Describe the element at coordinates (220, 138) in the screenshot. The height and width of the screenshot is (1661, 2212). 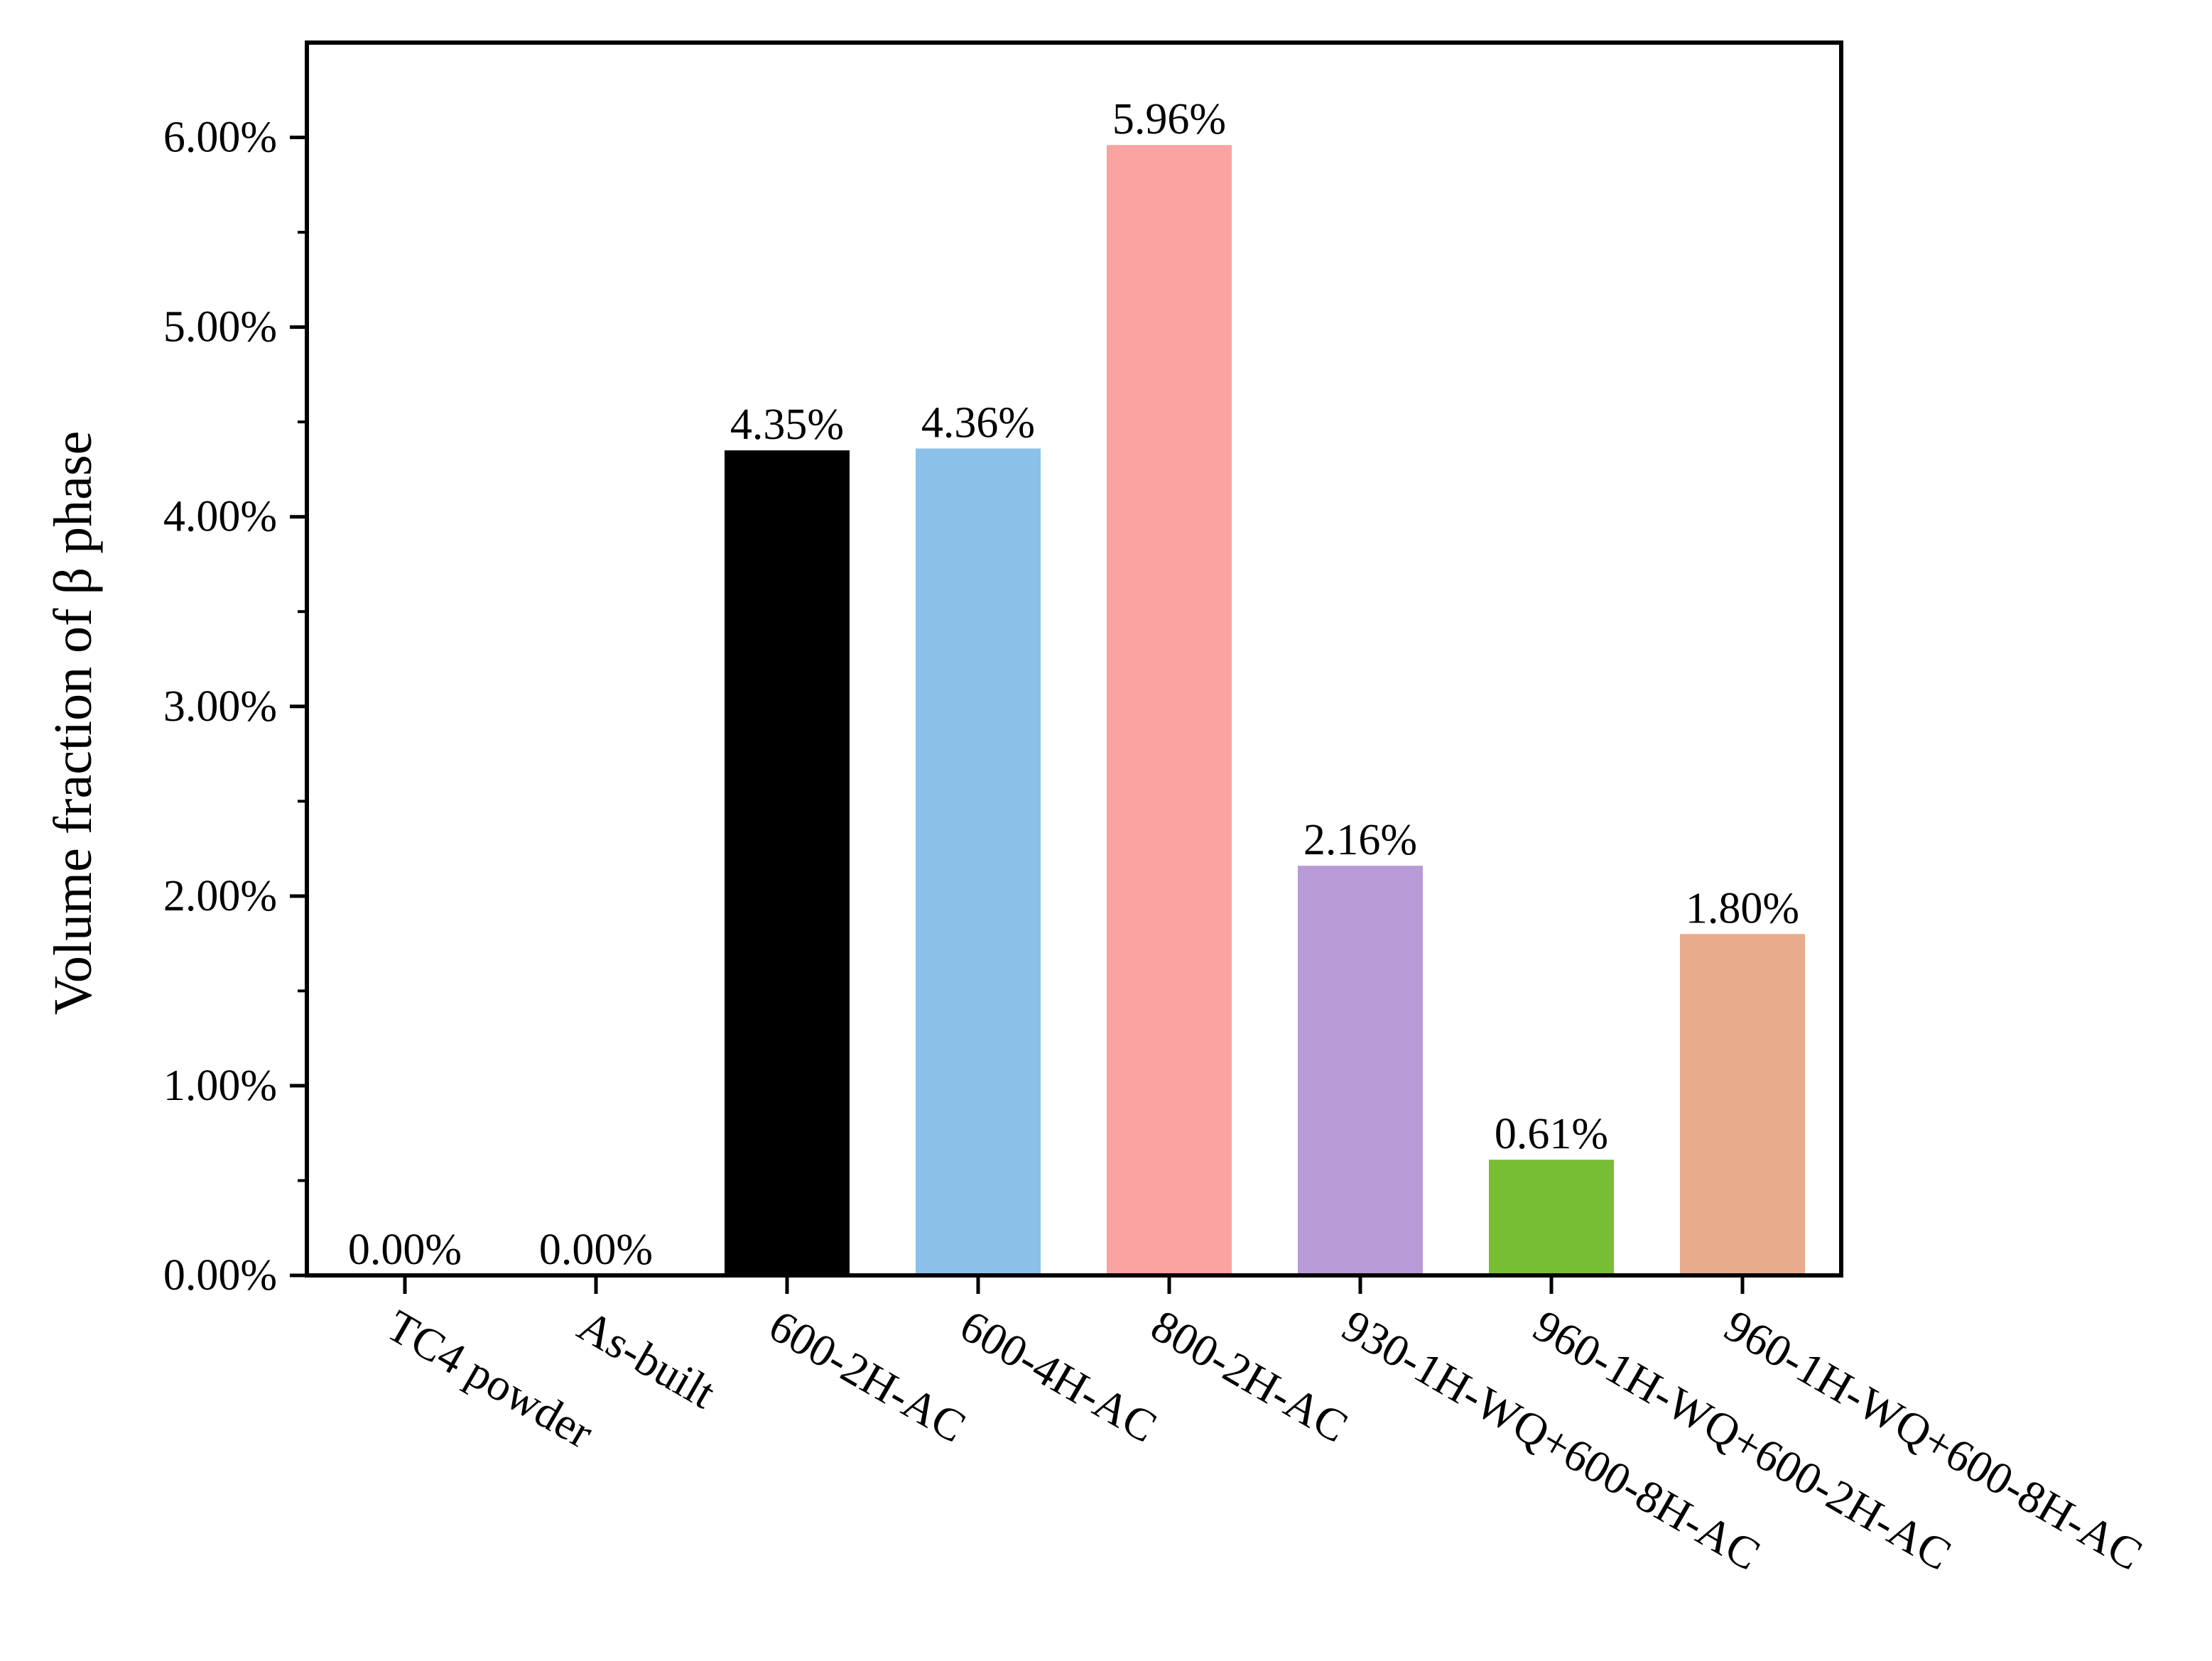
I see `y-tick-label: 6.00%` at that location.